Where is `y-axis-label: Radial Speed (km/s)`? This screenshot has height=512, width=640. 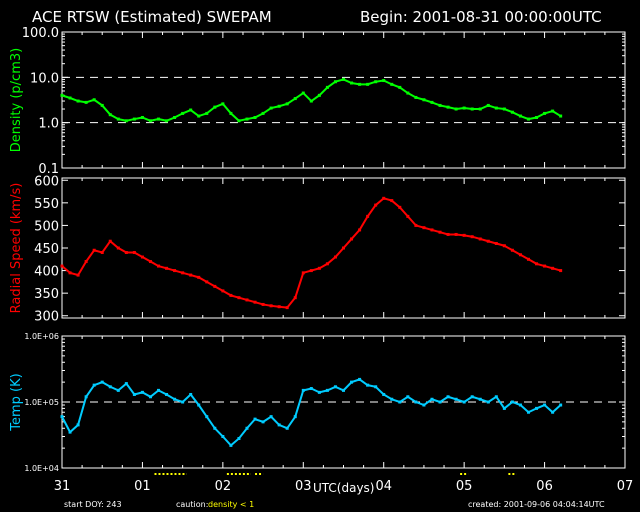
y-axis-label: Radial Speed (km/s) is located at coordinates (16, 248).